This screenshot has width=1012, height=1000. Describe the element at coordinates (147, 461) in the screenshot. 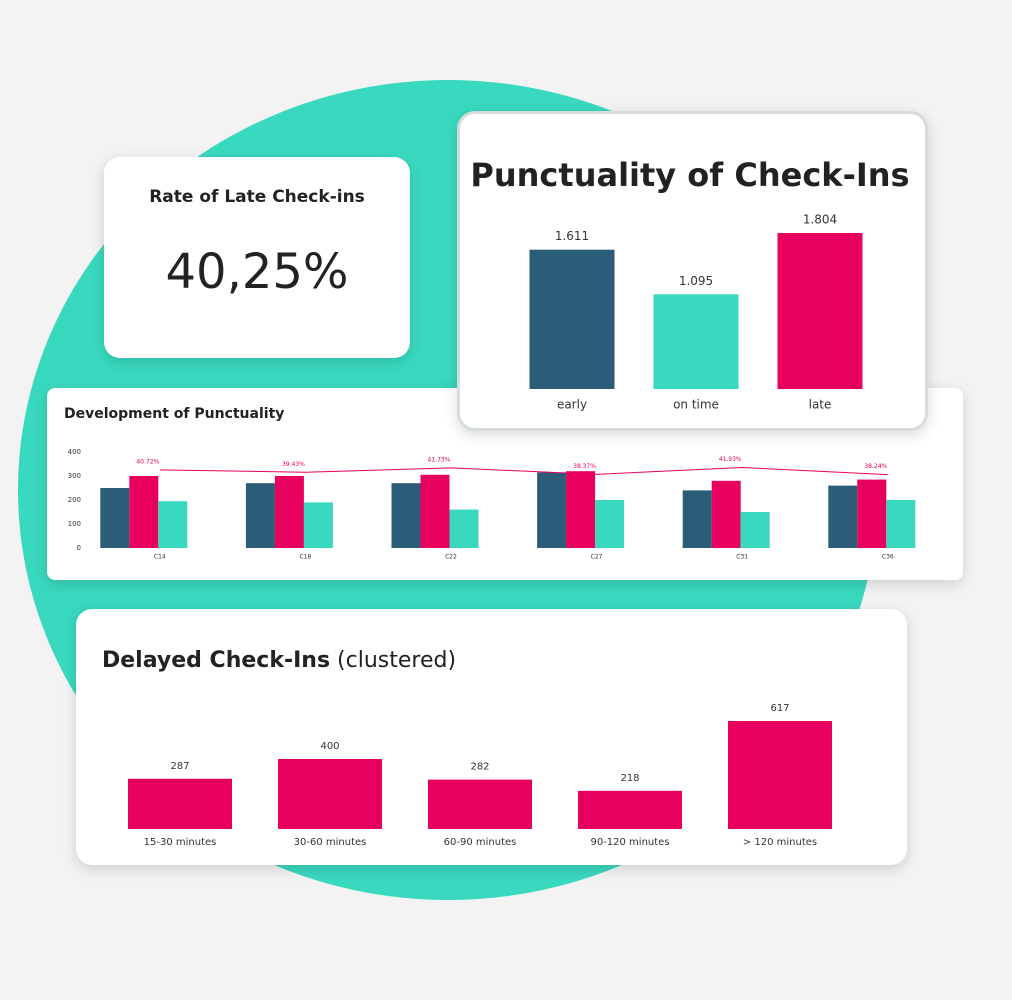

I see `value-label: 40.72%` at that location.